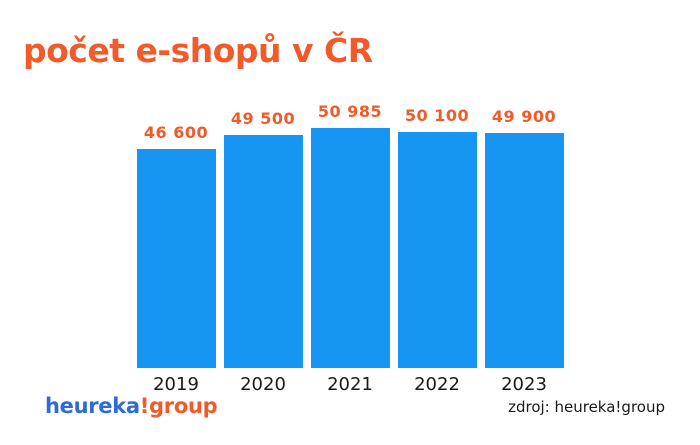 The height and width of the screenshot is (445, 700). What do you see at coordinates (350, 111) in the screenshot?
I see `value-label: 50 985` at bounding box center [350, 111].